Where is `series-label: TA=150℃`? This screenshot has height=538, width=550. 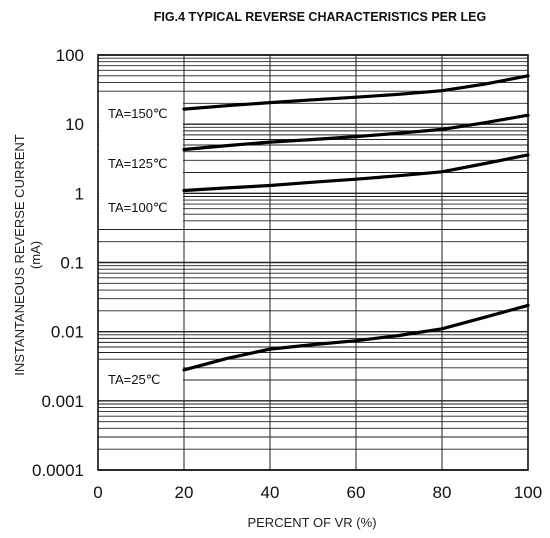 series-label: TA=150℃ is located at coordinates (138, 113).